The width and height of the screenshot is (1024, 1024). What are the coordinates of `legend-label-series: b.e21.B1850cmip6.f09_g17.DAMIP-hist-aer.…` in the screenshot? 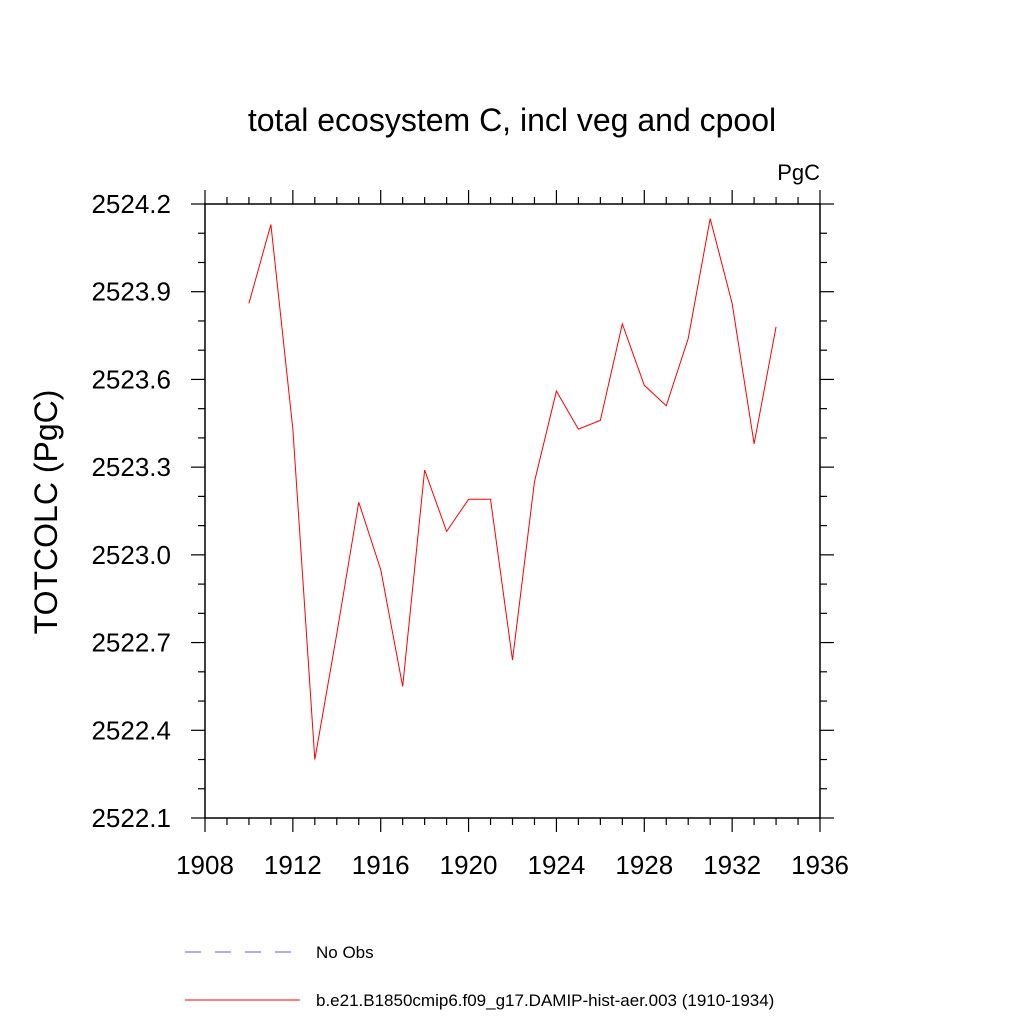 It's located at (545, 1000).